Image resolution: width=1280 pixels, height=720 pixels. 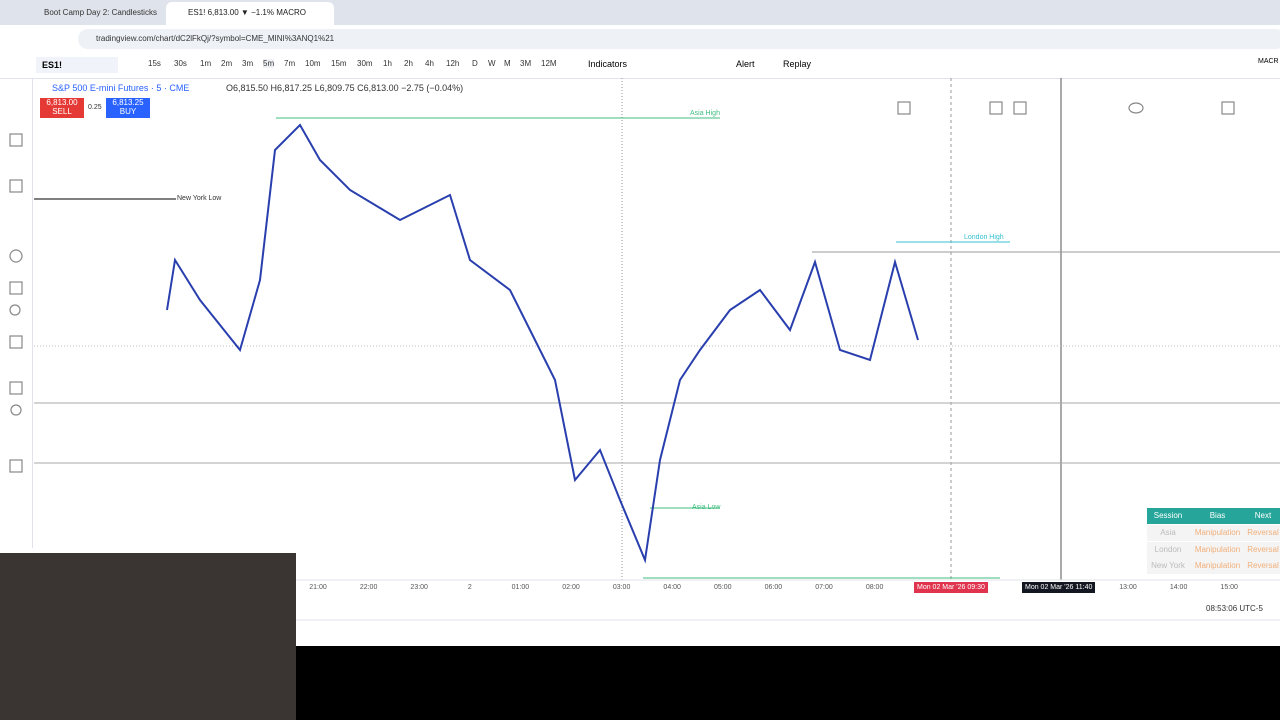 What do you see at coordinates (128, 102) in the screenshot?
I see `buy-price: 6,813.25` at bounding box center [128, 102].